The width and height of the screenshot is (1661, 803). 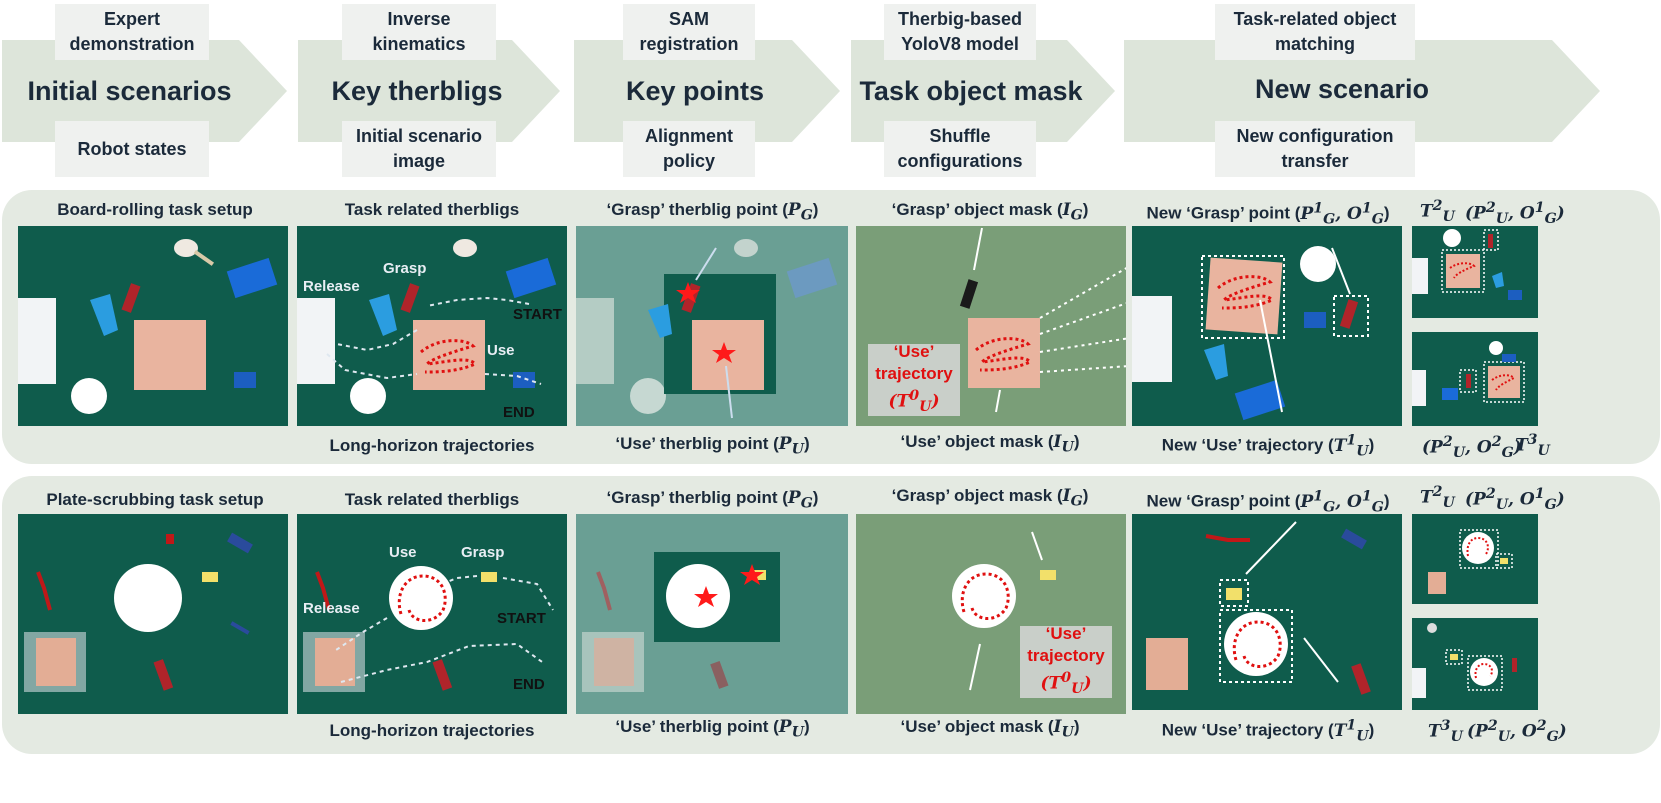 I want to click on stage-top-label: Expert demonstration, so click(x=132, y=32).